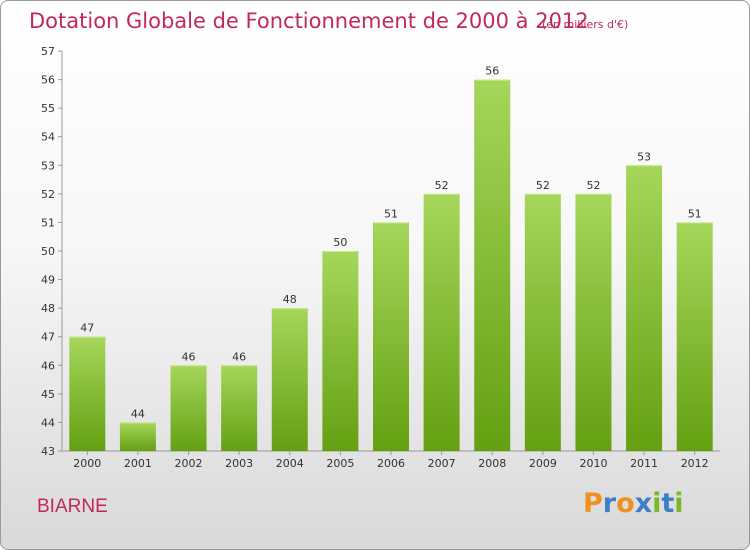 Image resolution: width=750 pixels, height=550 pixels. I want to click on x-tick-label: 2001, so click(138, 463).